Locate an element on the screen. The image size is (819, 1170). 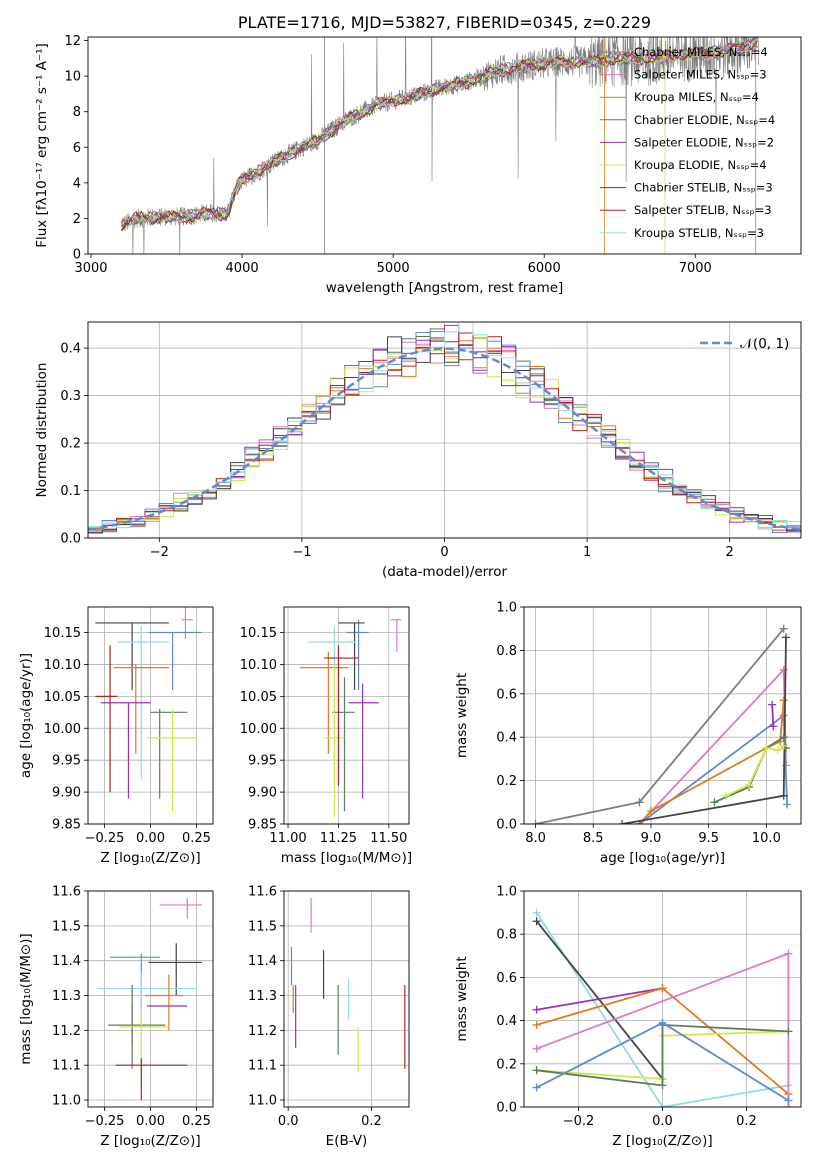
x-tick-label: 1 is located at coordinates (587, 552).